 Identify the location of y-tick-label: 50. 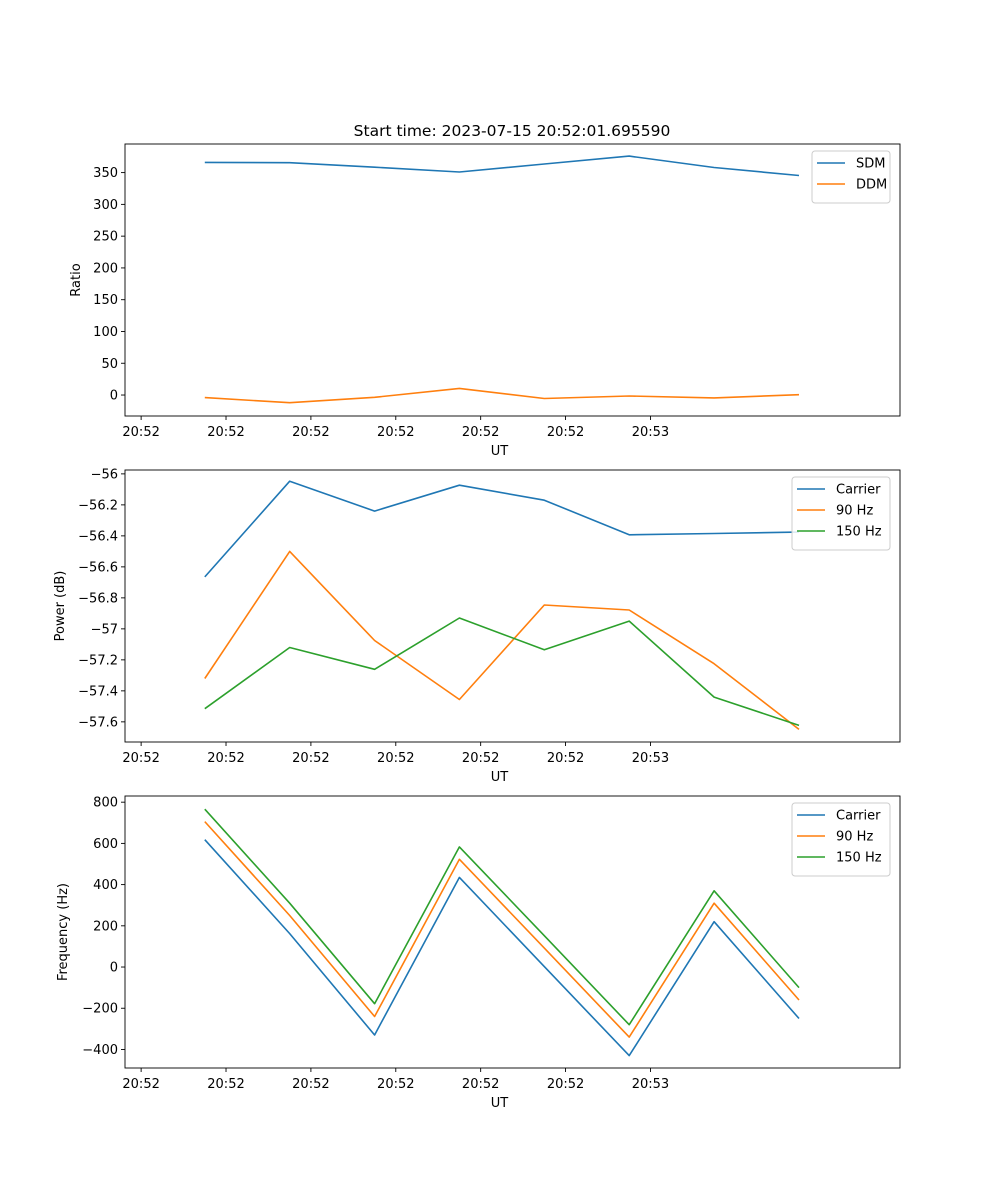
(109, 364).